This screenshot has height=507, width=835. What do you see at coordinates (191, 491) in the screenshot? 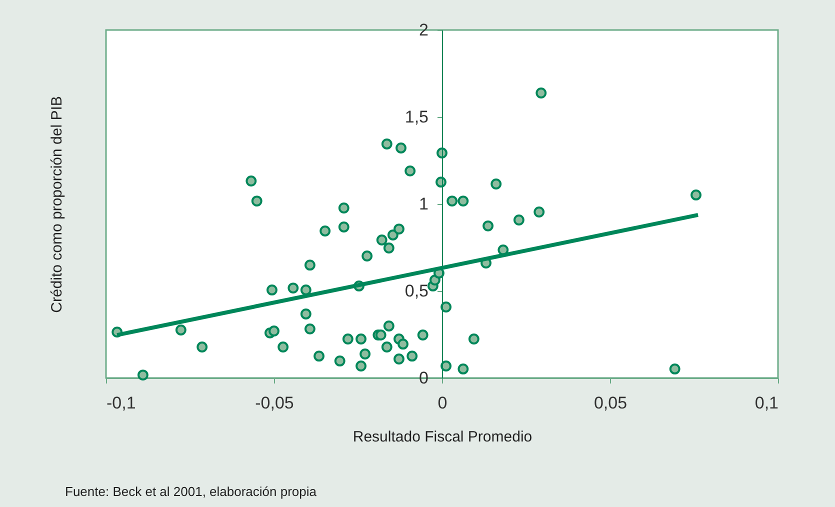
I see `source-note: Fuente: Beck et al 2001, elaboración propia` at bounding box center [191, 491].